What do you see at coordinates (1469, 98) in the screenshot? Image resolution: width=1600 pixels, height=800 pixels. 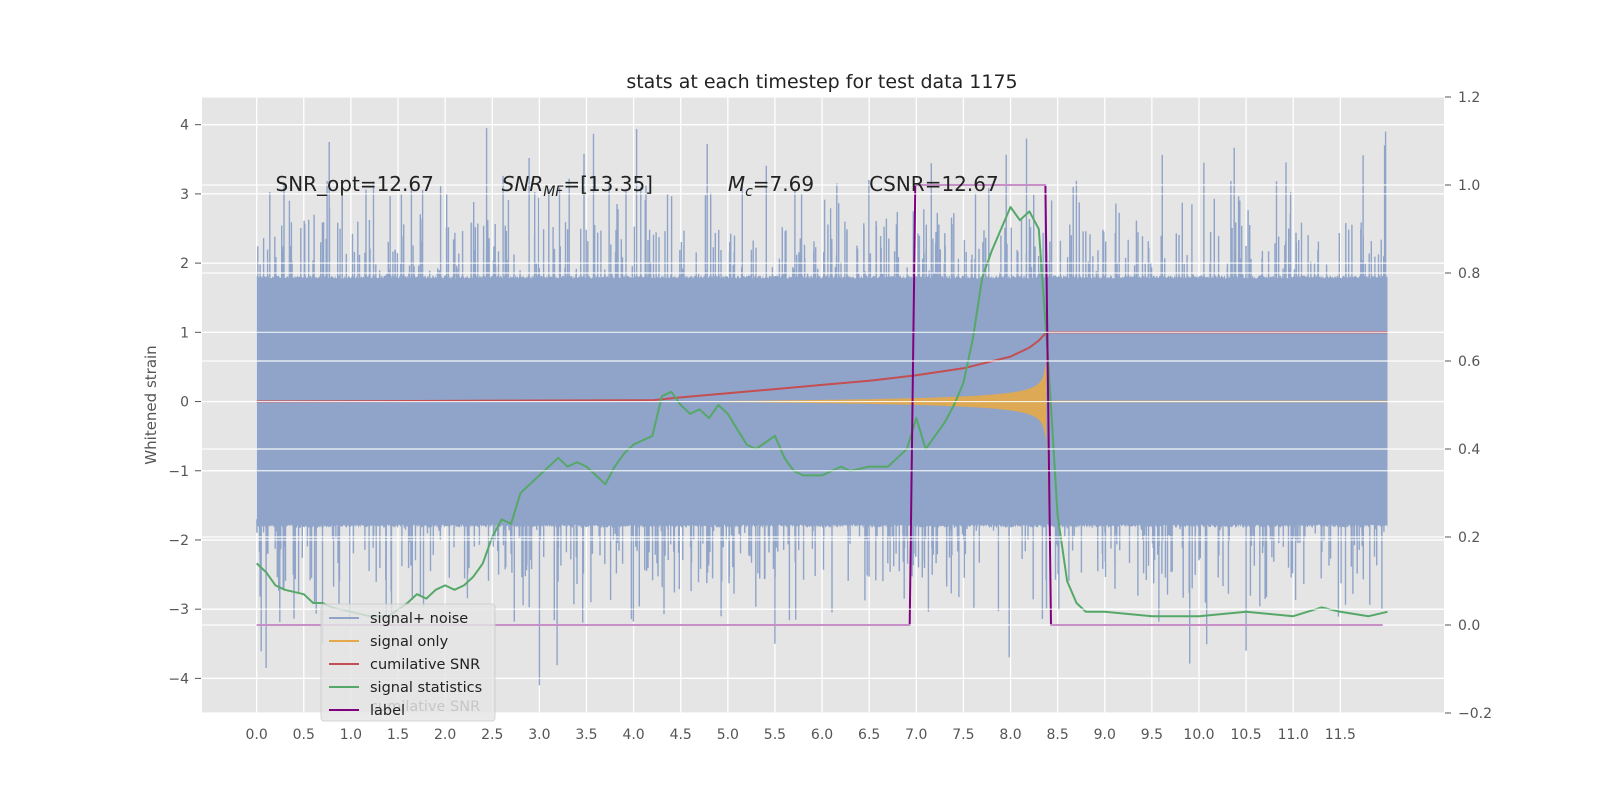 I see `y-tick-label-right: 1.2` at bounding box center [1469, 98].